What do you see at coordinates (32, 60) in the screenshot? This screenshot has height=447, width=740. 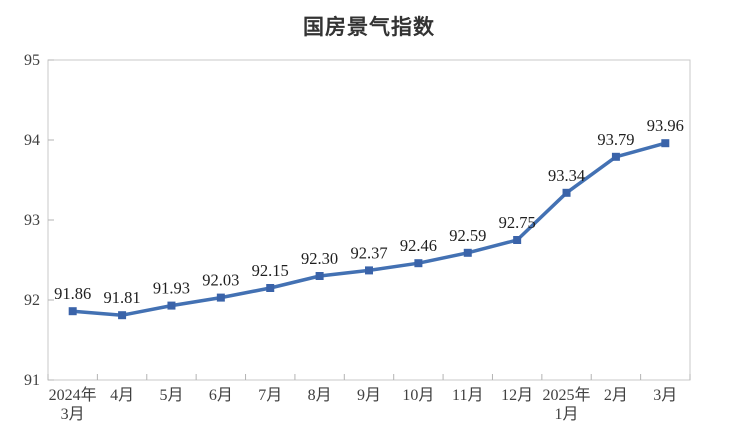 I see `y-axis-tick-label: 95` at bounding box center [32, 60].